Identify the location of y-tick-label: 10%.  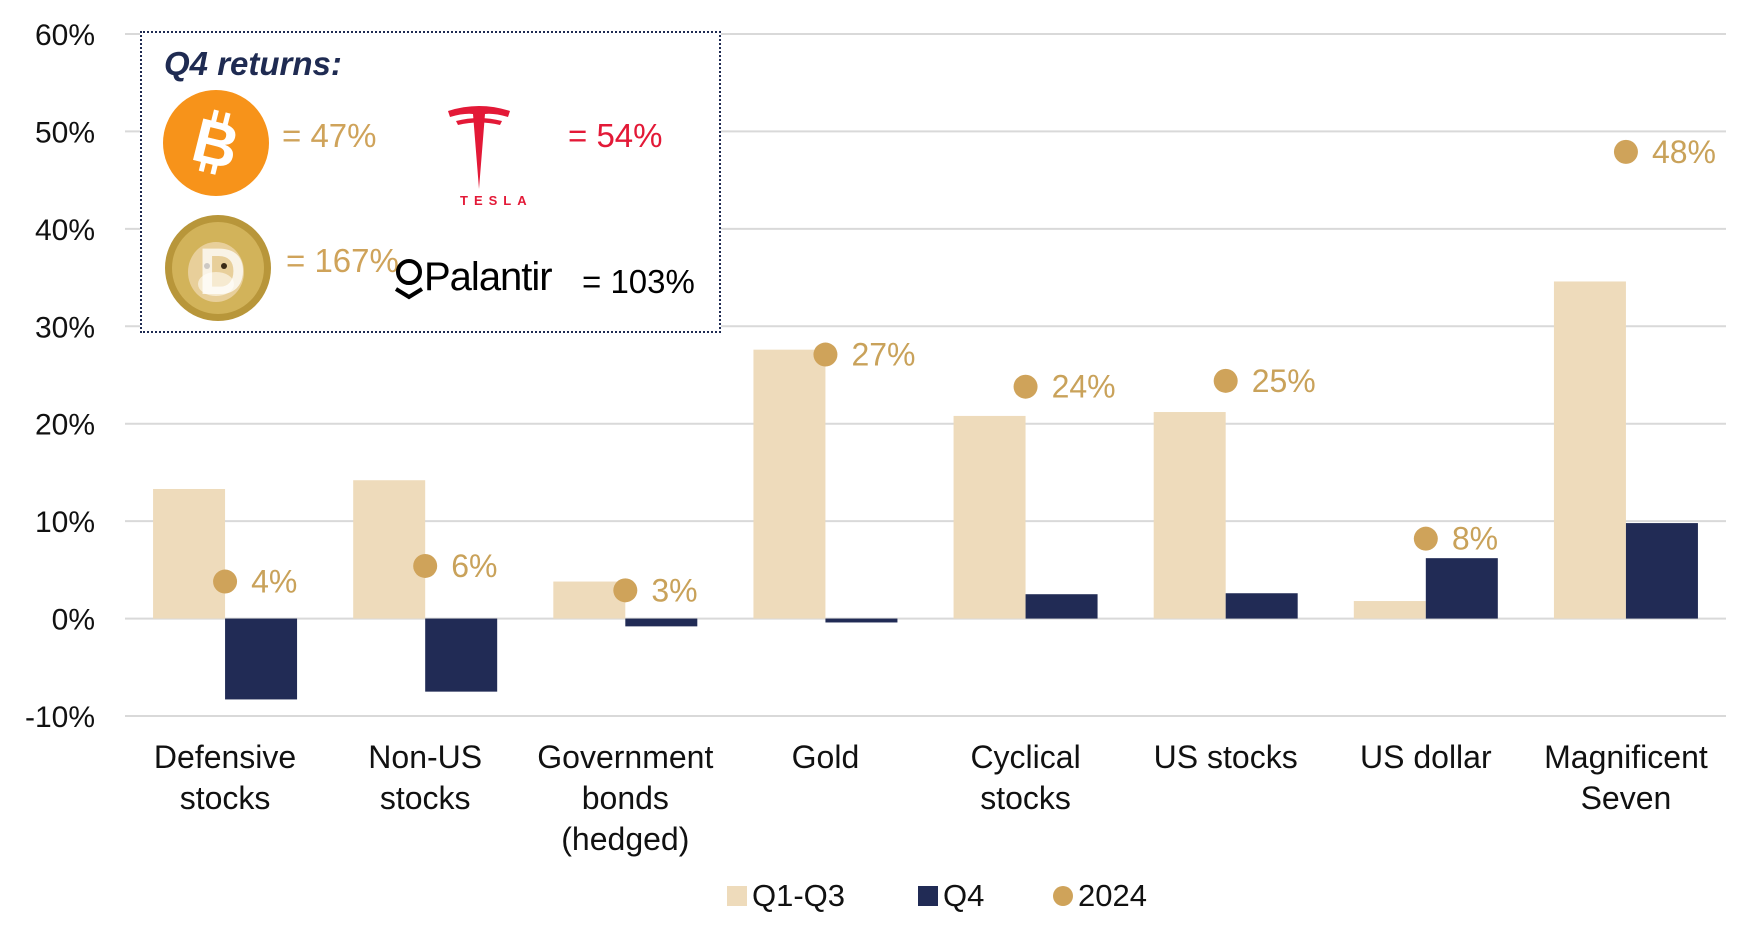
(65, 522).